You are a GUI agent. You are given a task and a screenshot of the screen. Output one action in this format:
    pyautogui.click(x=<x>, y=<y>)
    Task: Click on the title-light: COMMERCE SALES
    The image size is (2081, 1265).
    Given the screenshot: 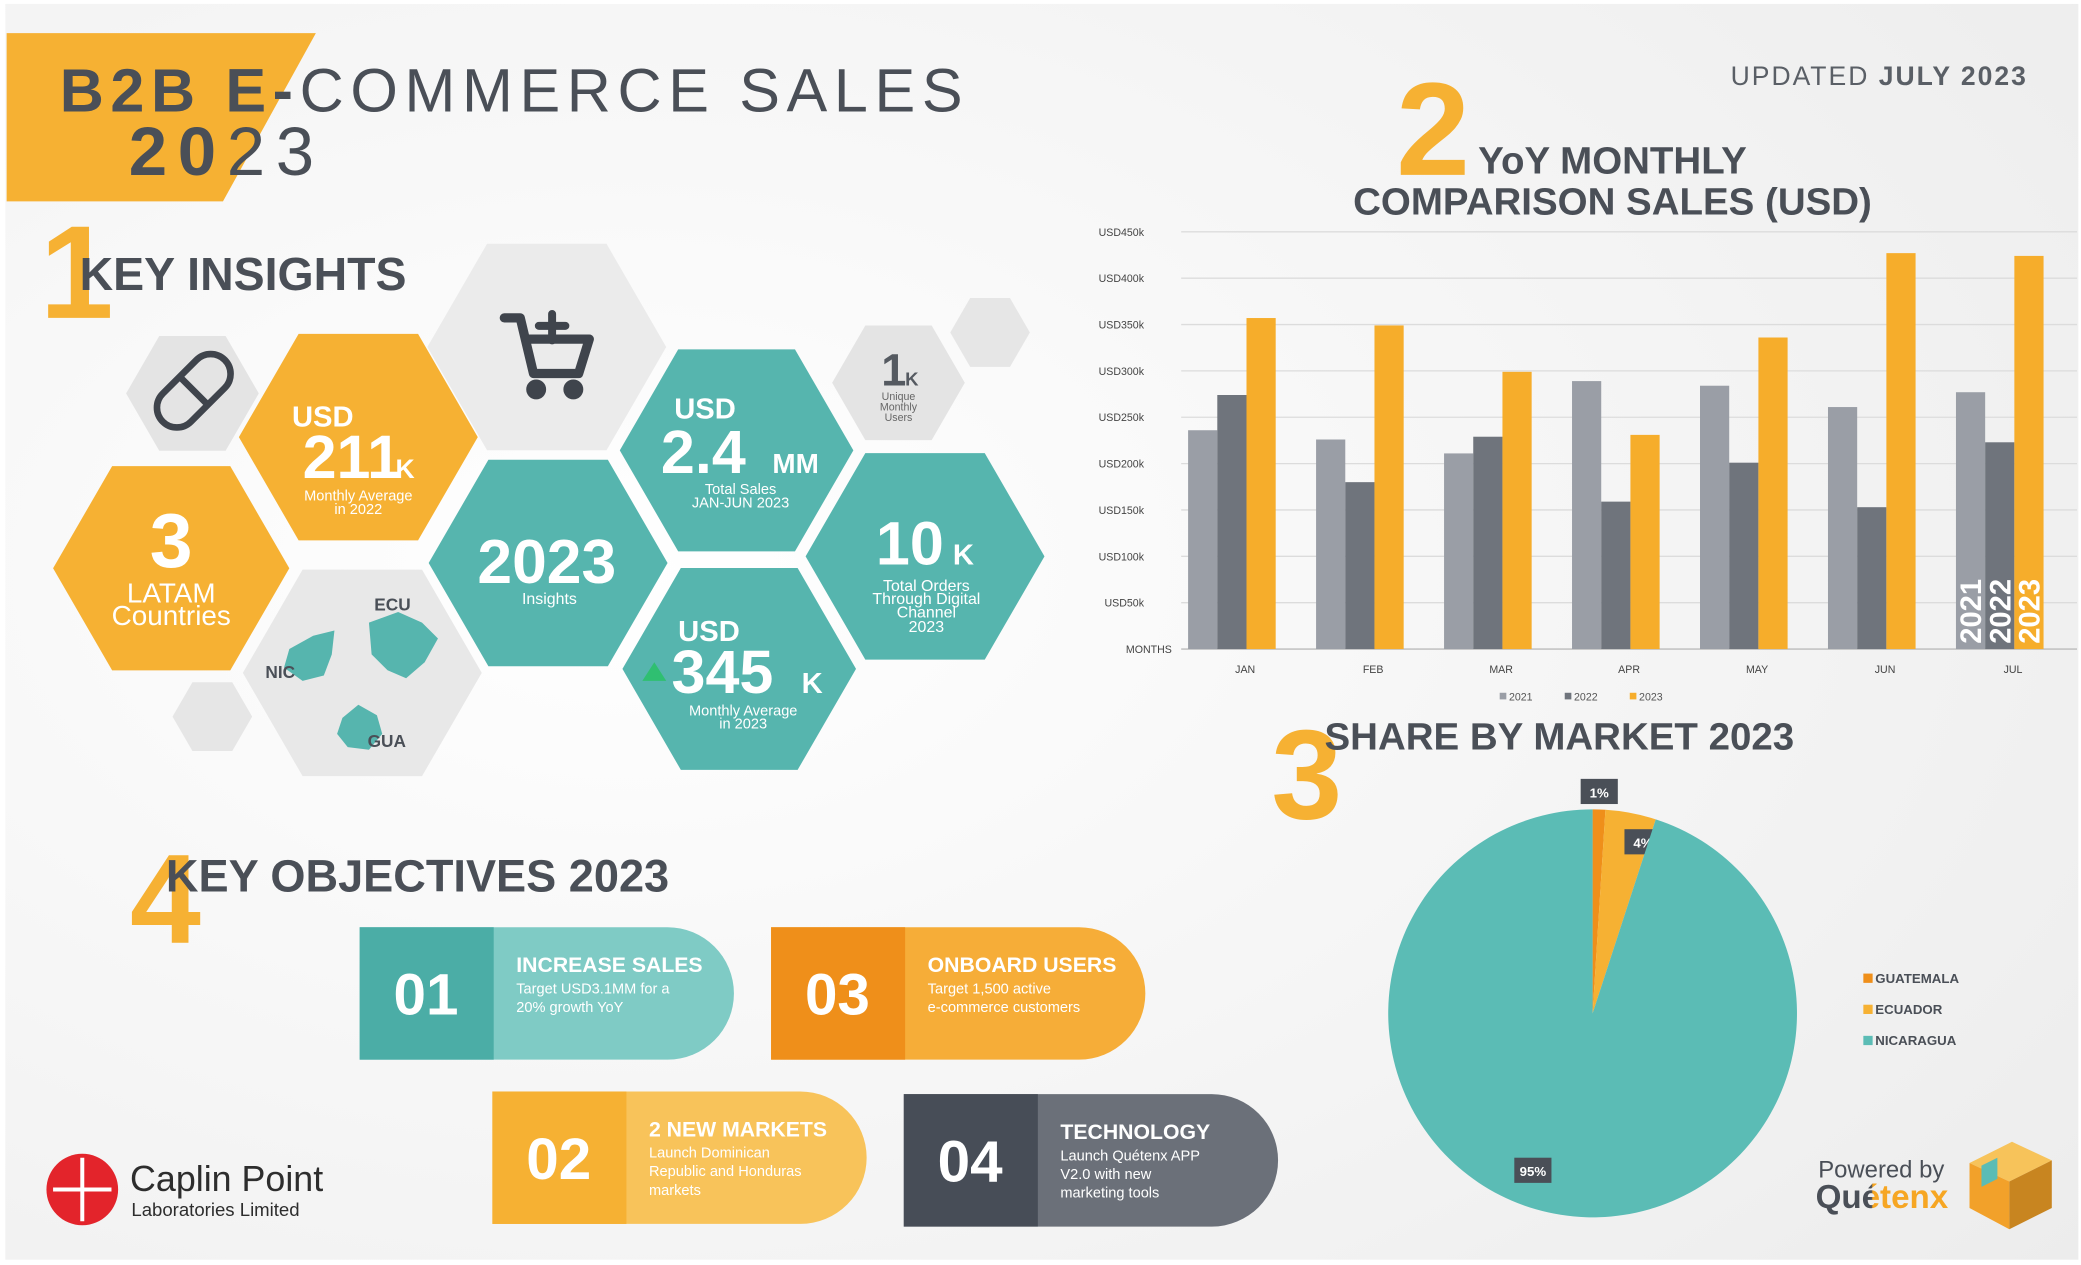 What is the action you would take?
    pyautogui.click(x=635, y=90)
    